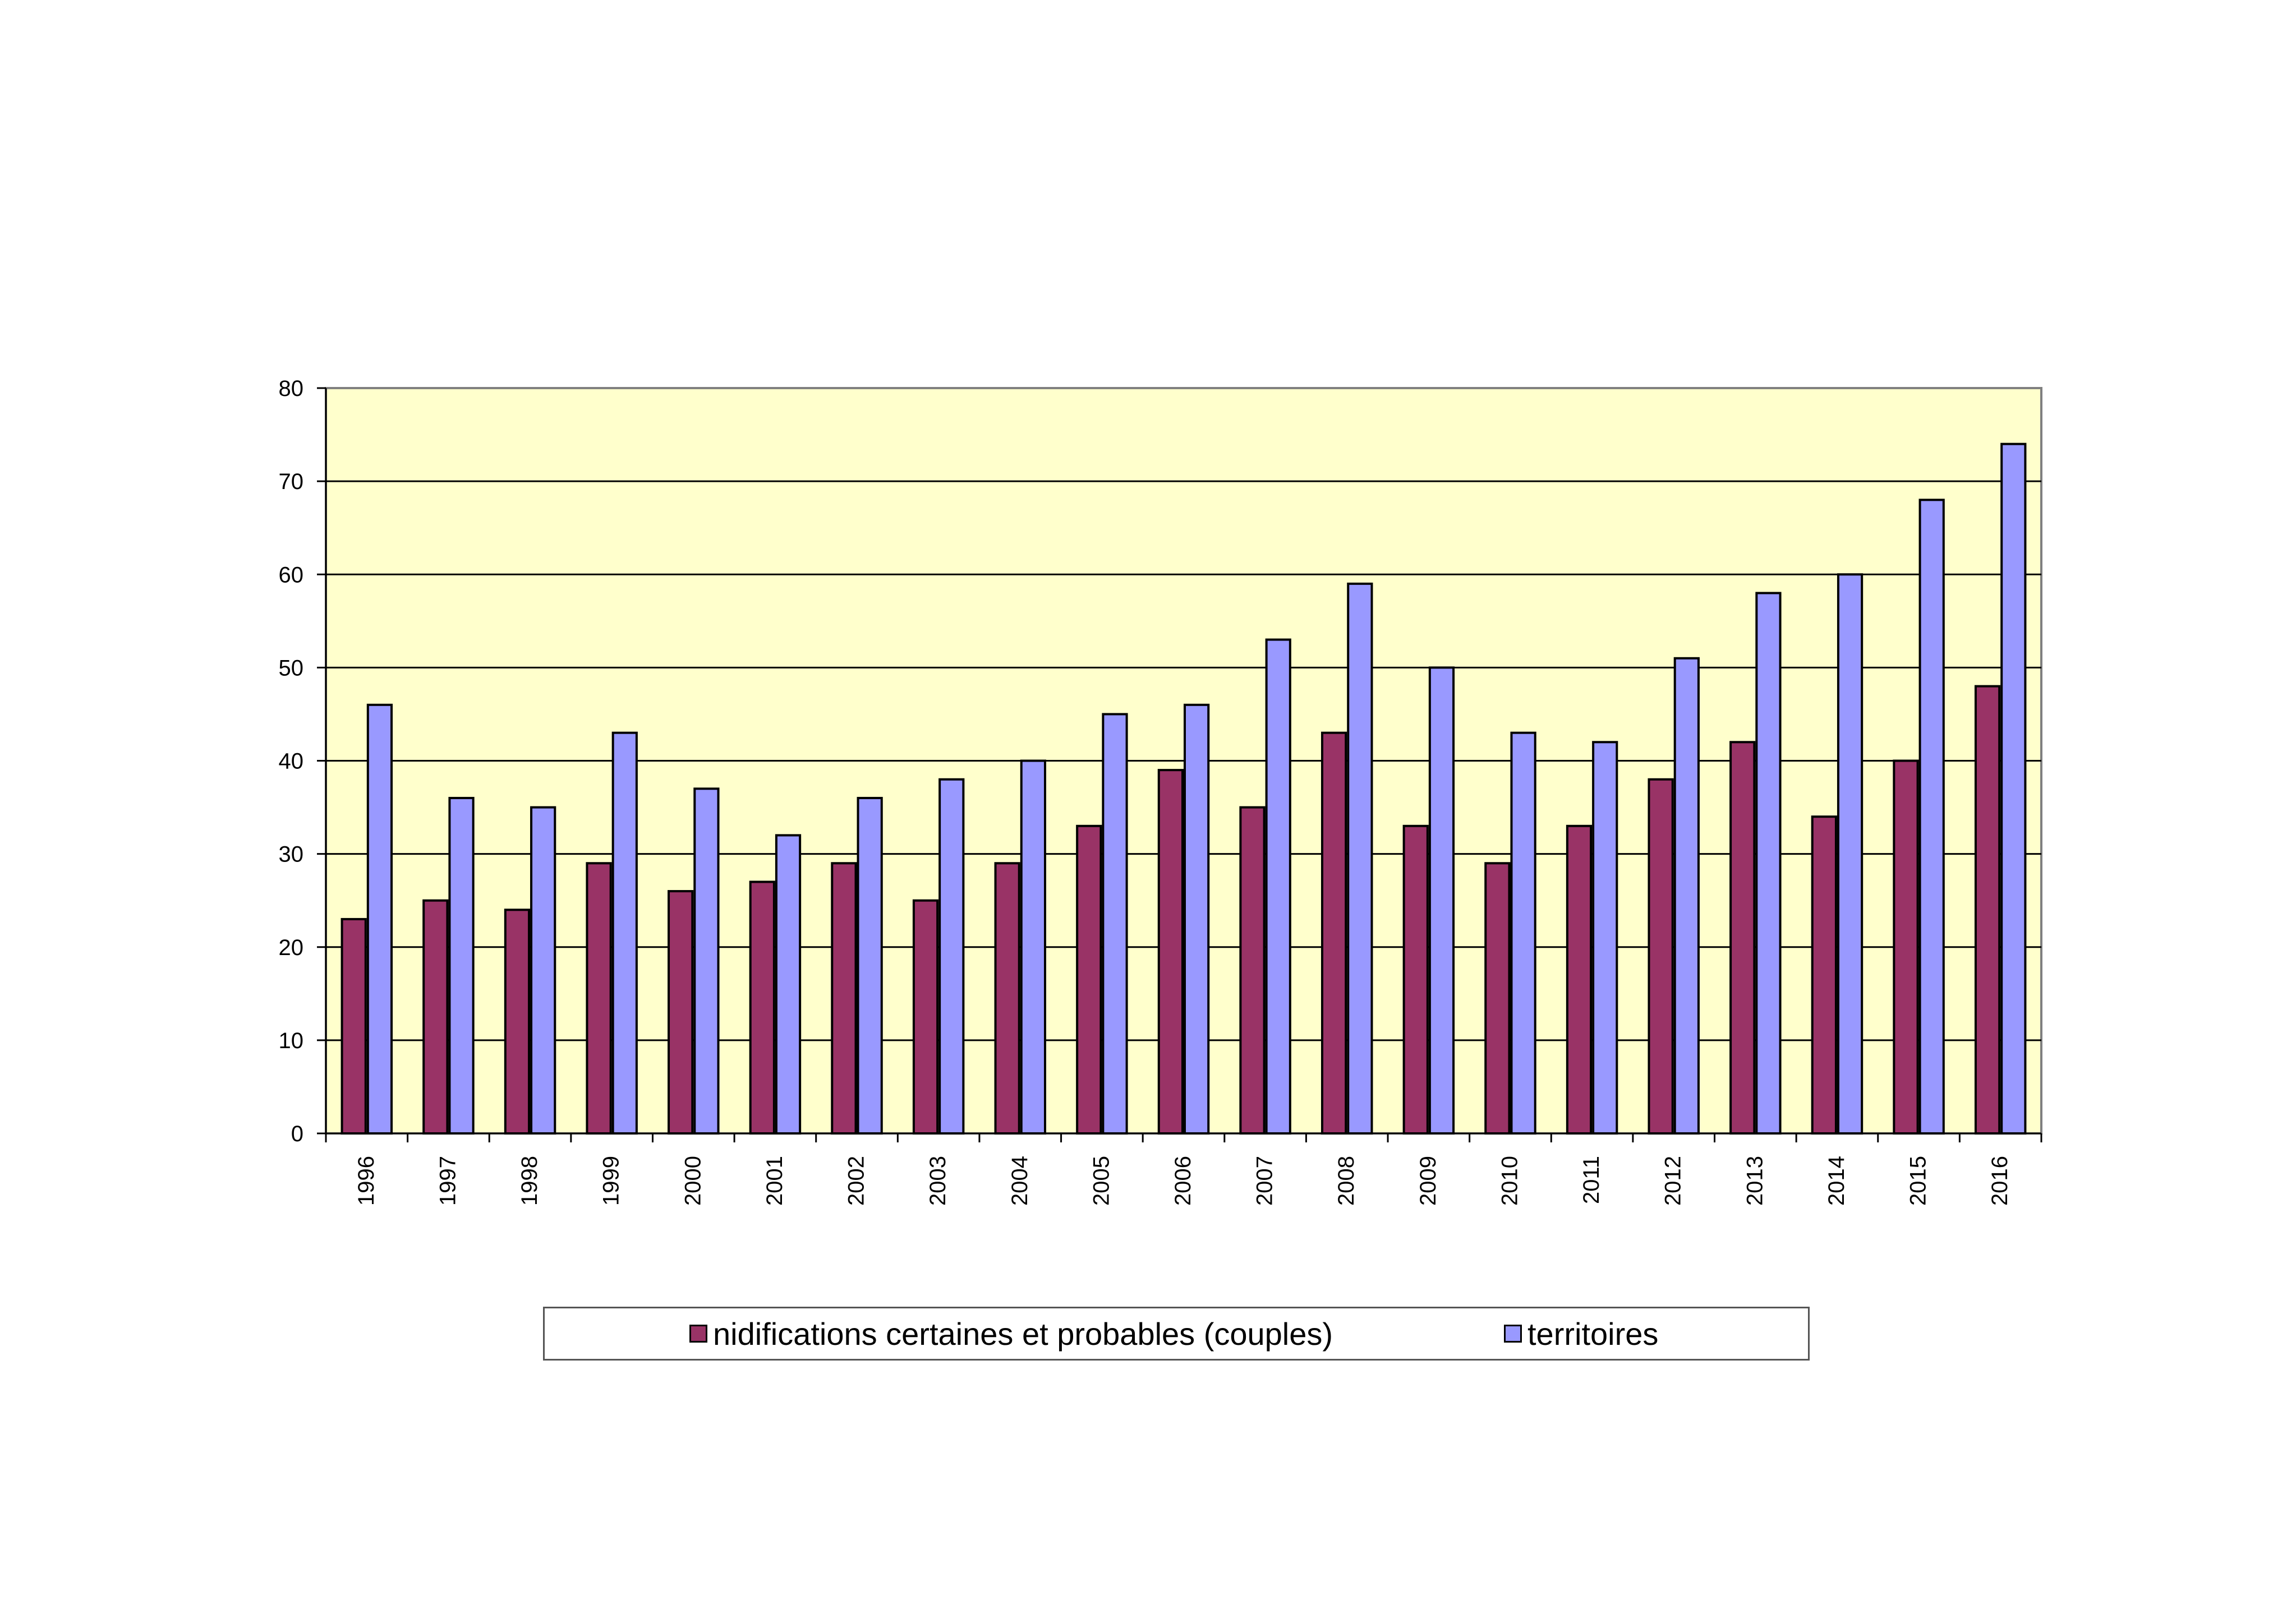  What do you see at coordinates (291, 1041) in the screenshot?
I see `y-tick-label: 10` at bounding box center [291, 1041].